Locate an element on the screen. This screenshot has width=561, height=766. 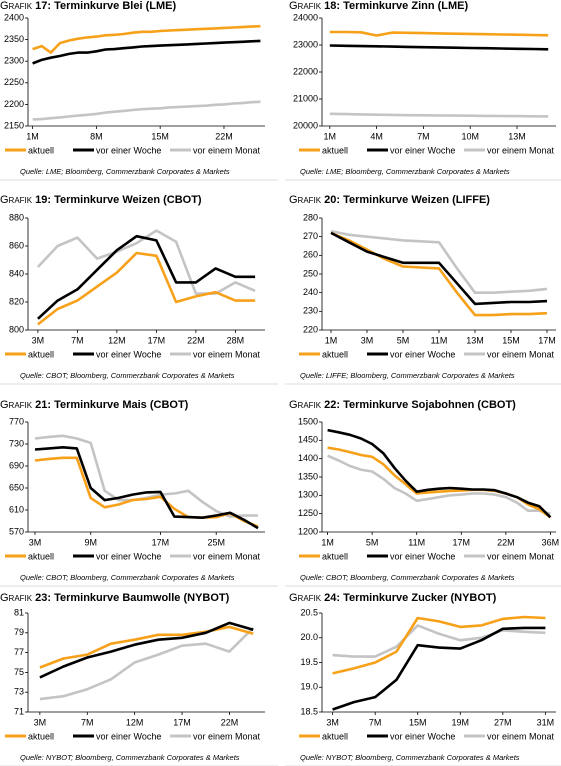
y-tick-label: 800 is located at coordinates (16, 329).